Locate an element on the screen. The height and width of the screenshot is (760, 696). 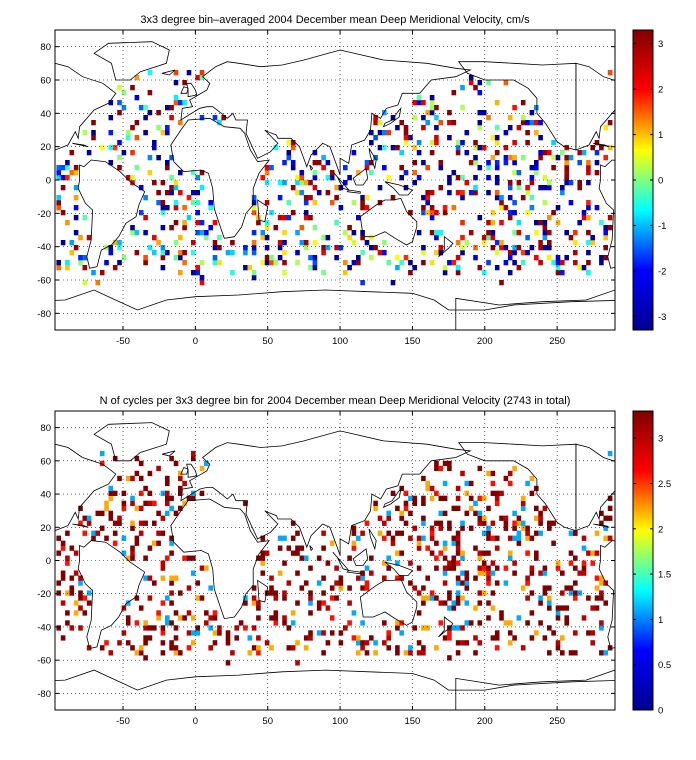
y-tick-label: -40 is located at coordinates (44, 247).